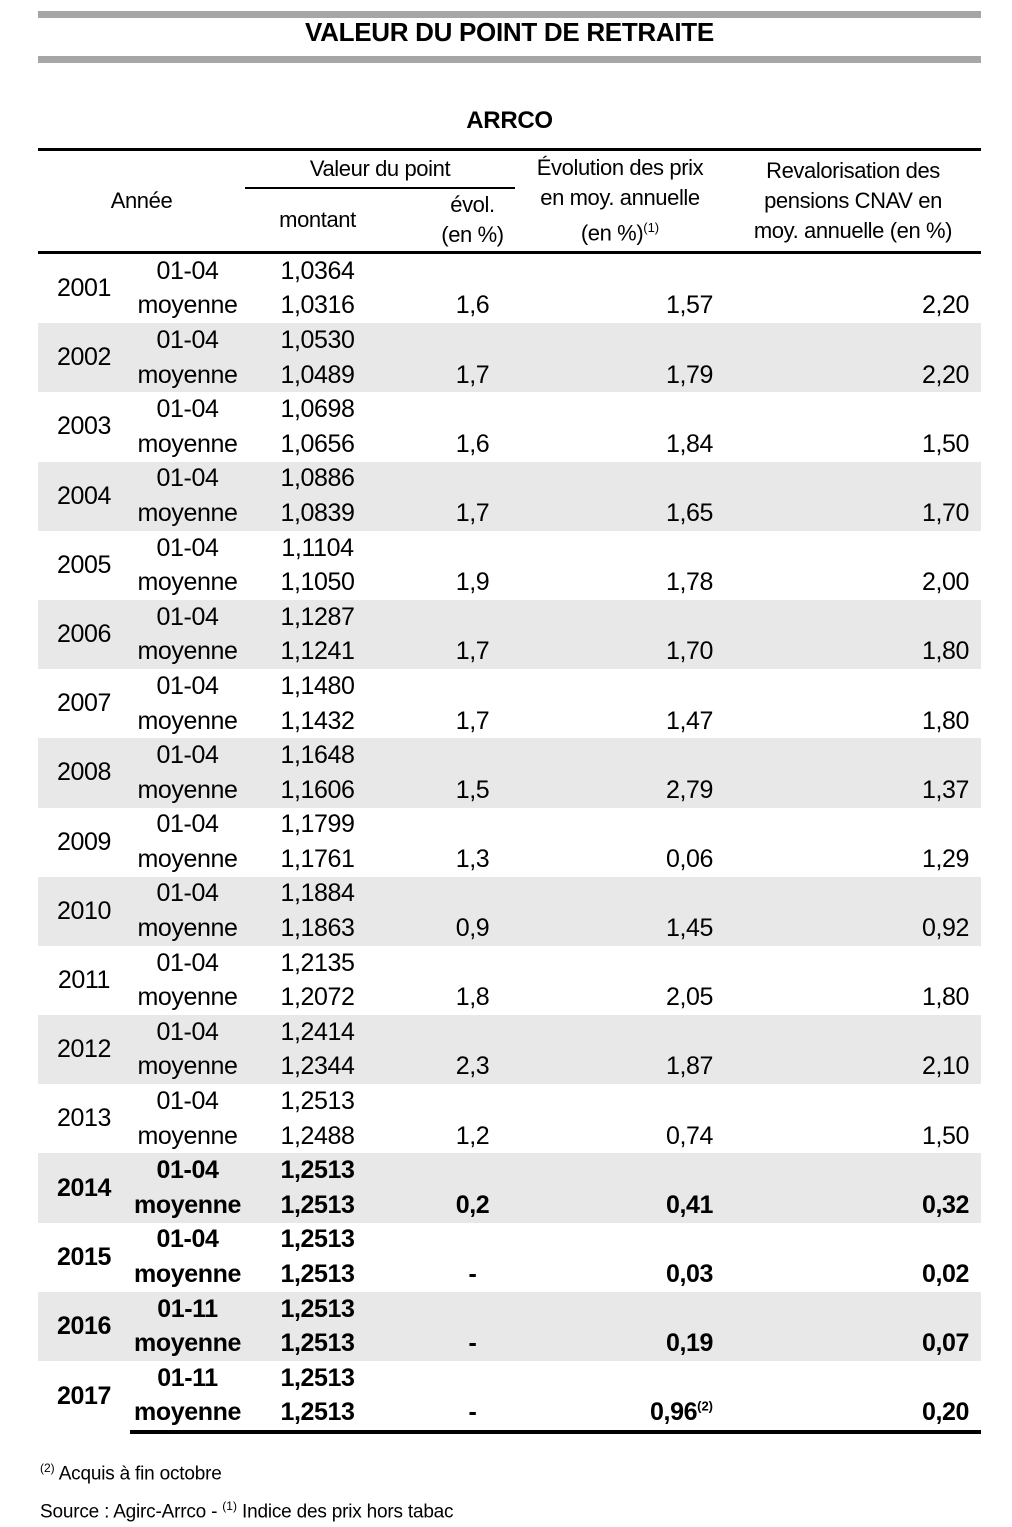  Describe the element at coordinates (317, 928) in the screenshot. I see `montant-cell: 1,1863` at that location.